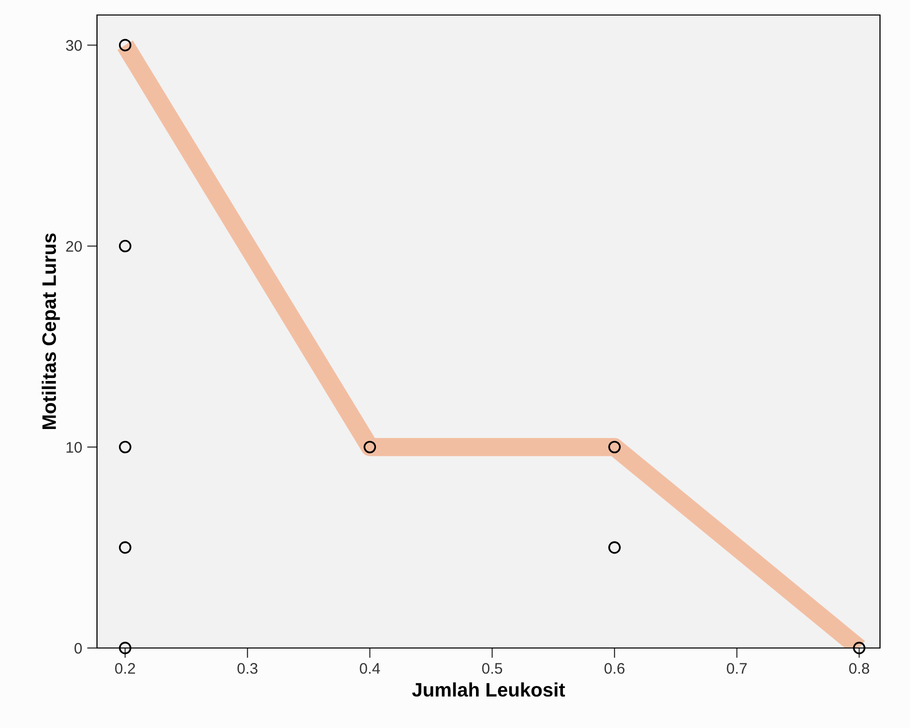  Describe the element at coordinates (74, 45) in the screenshot. I see `y-tick-label: 30` at that location.